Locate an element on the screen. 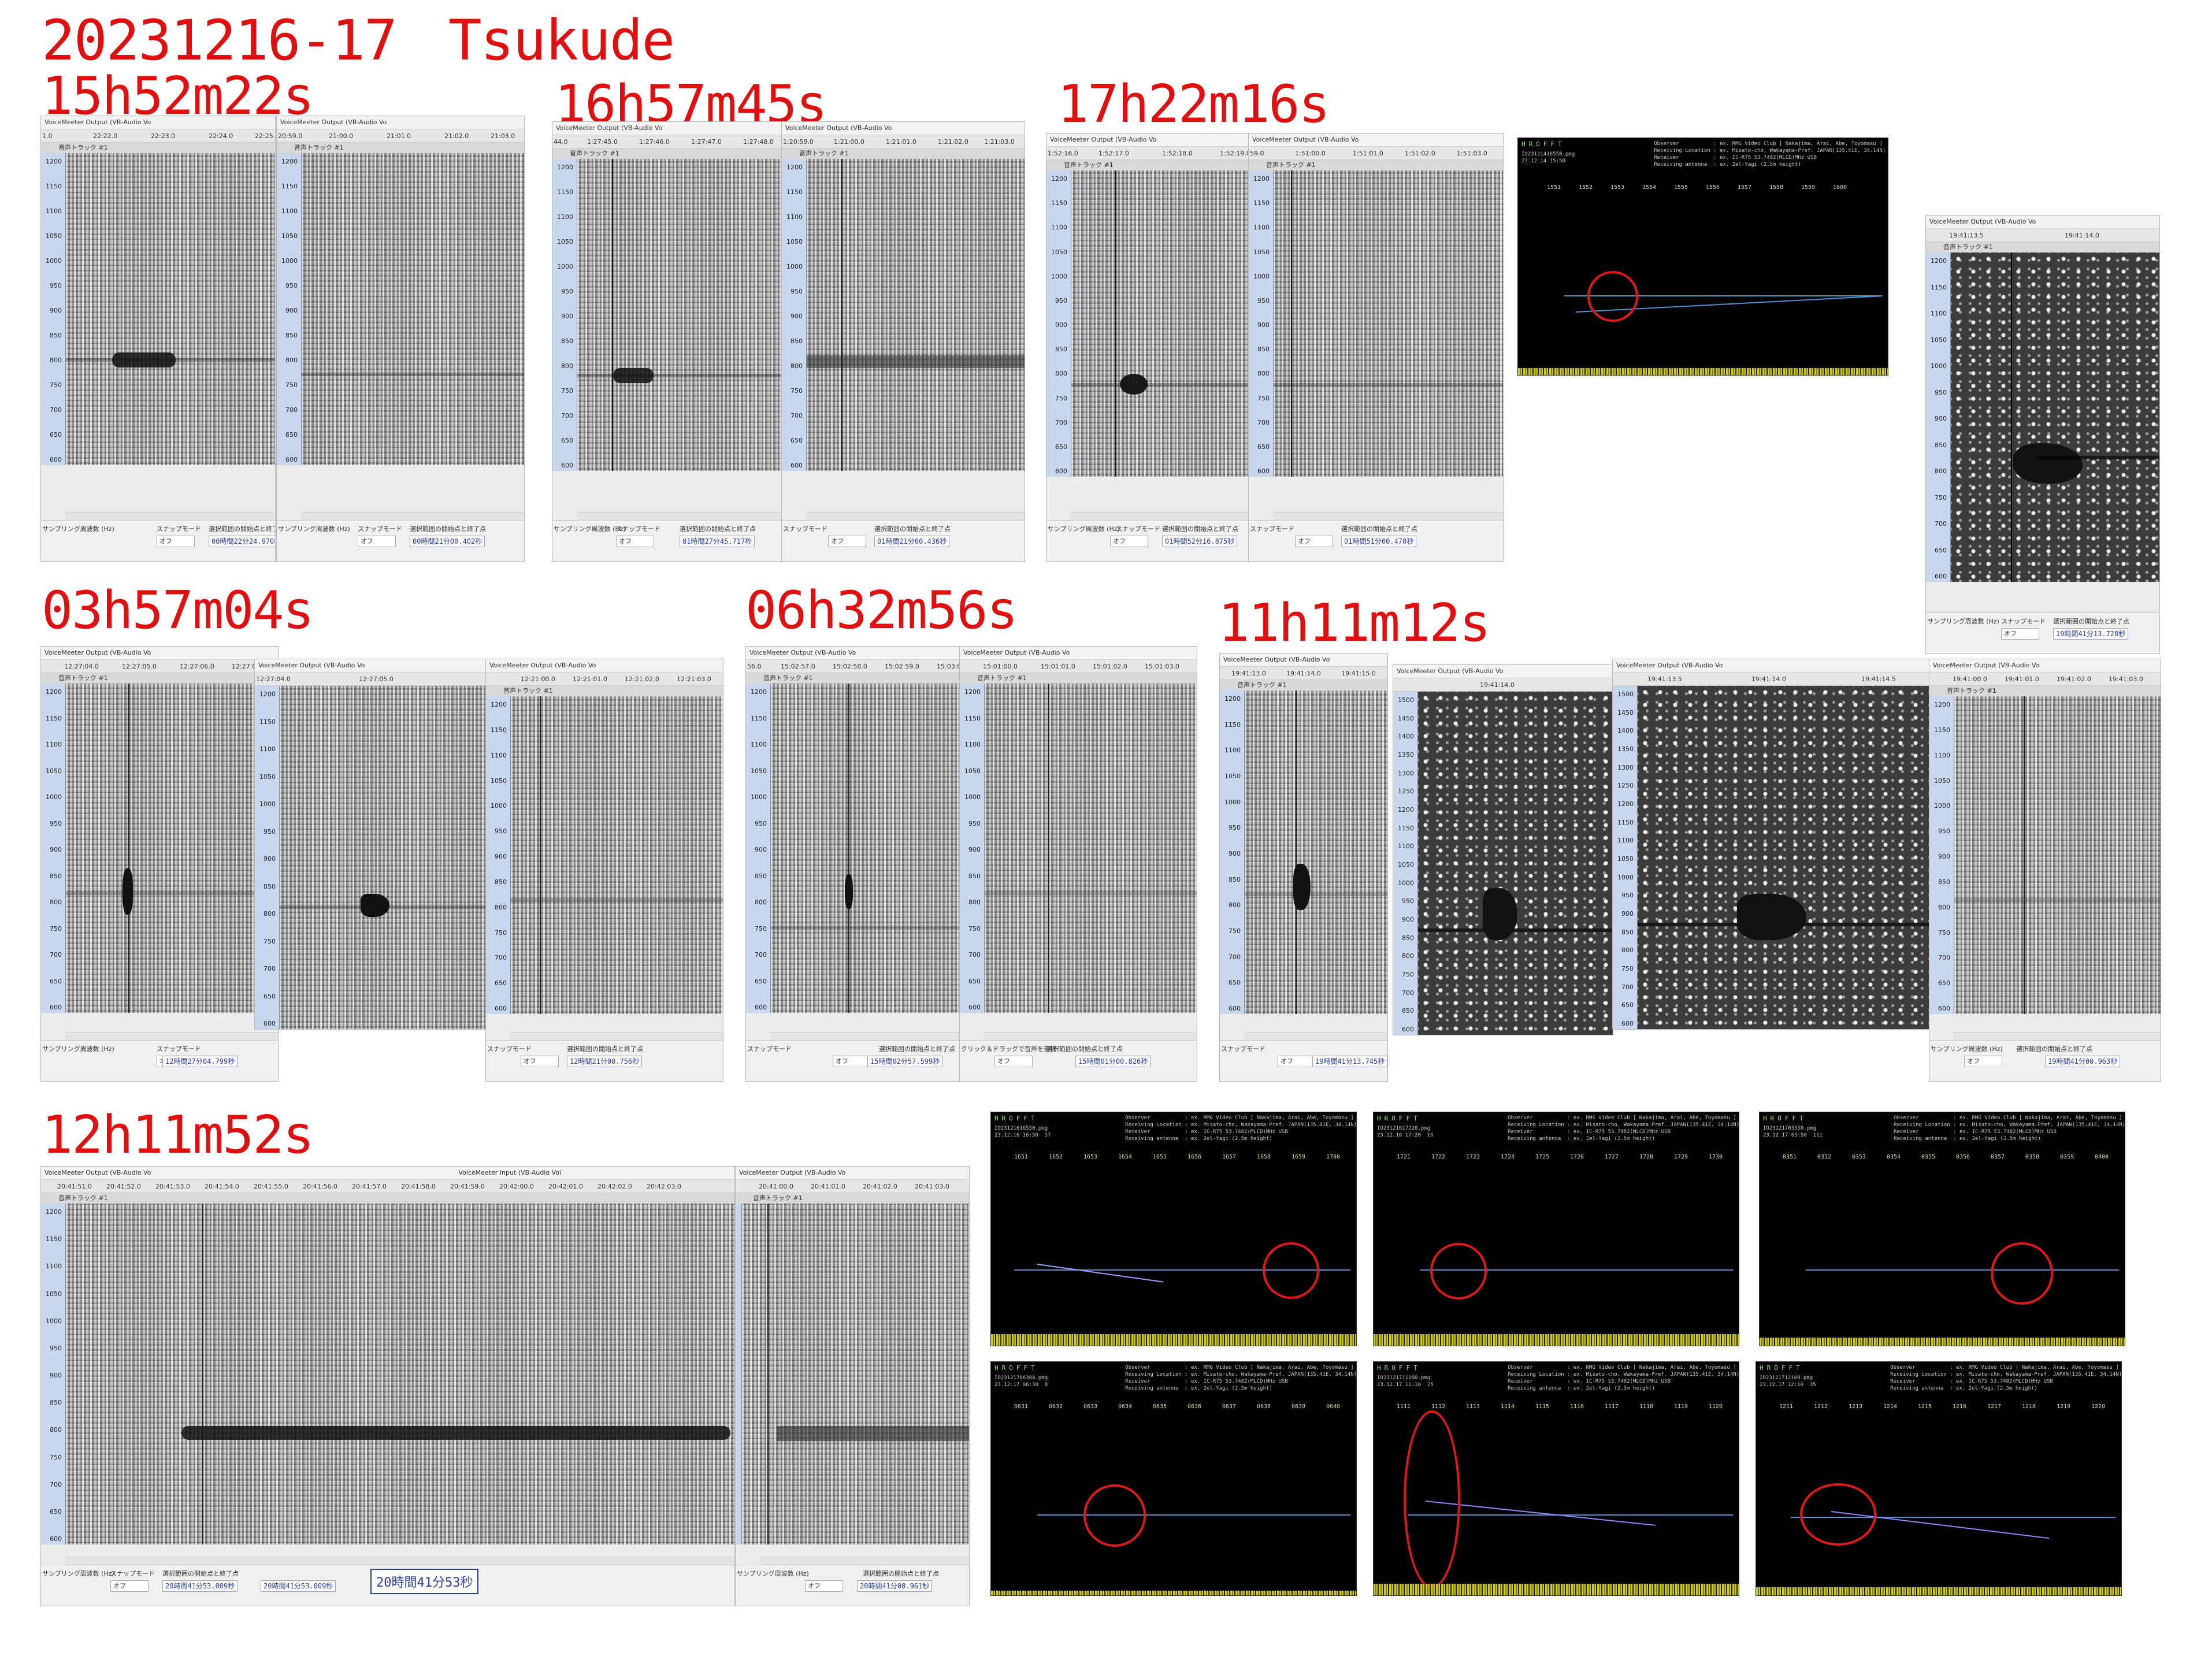  frequency-tick: 1400 is located at coordinates (1406, 737).